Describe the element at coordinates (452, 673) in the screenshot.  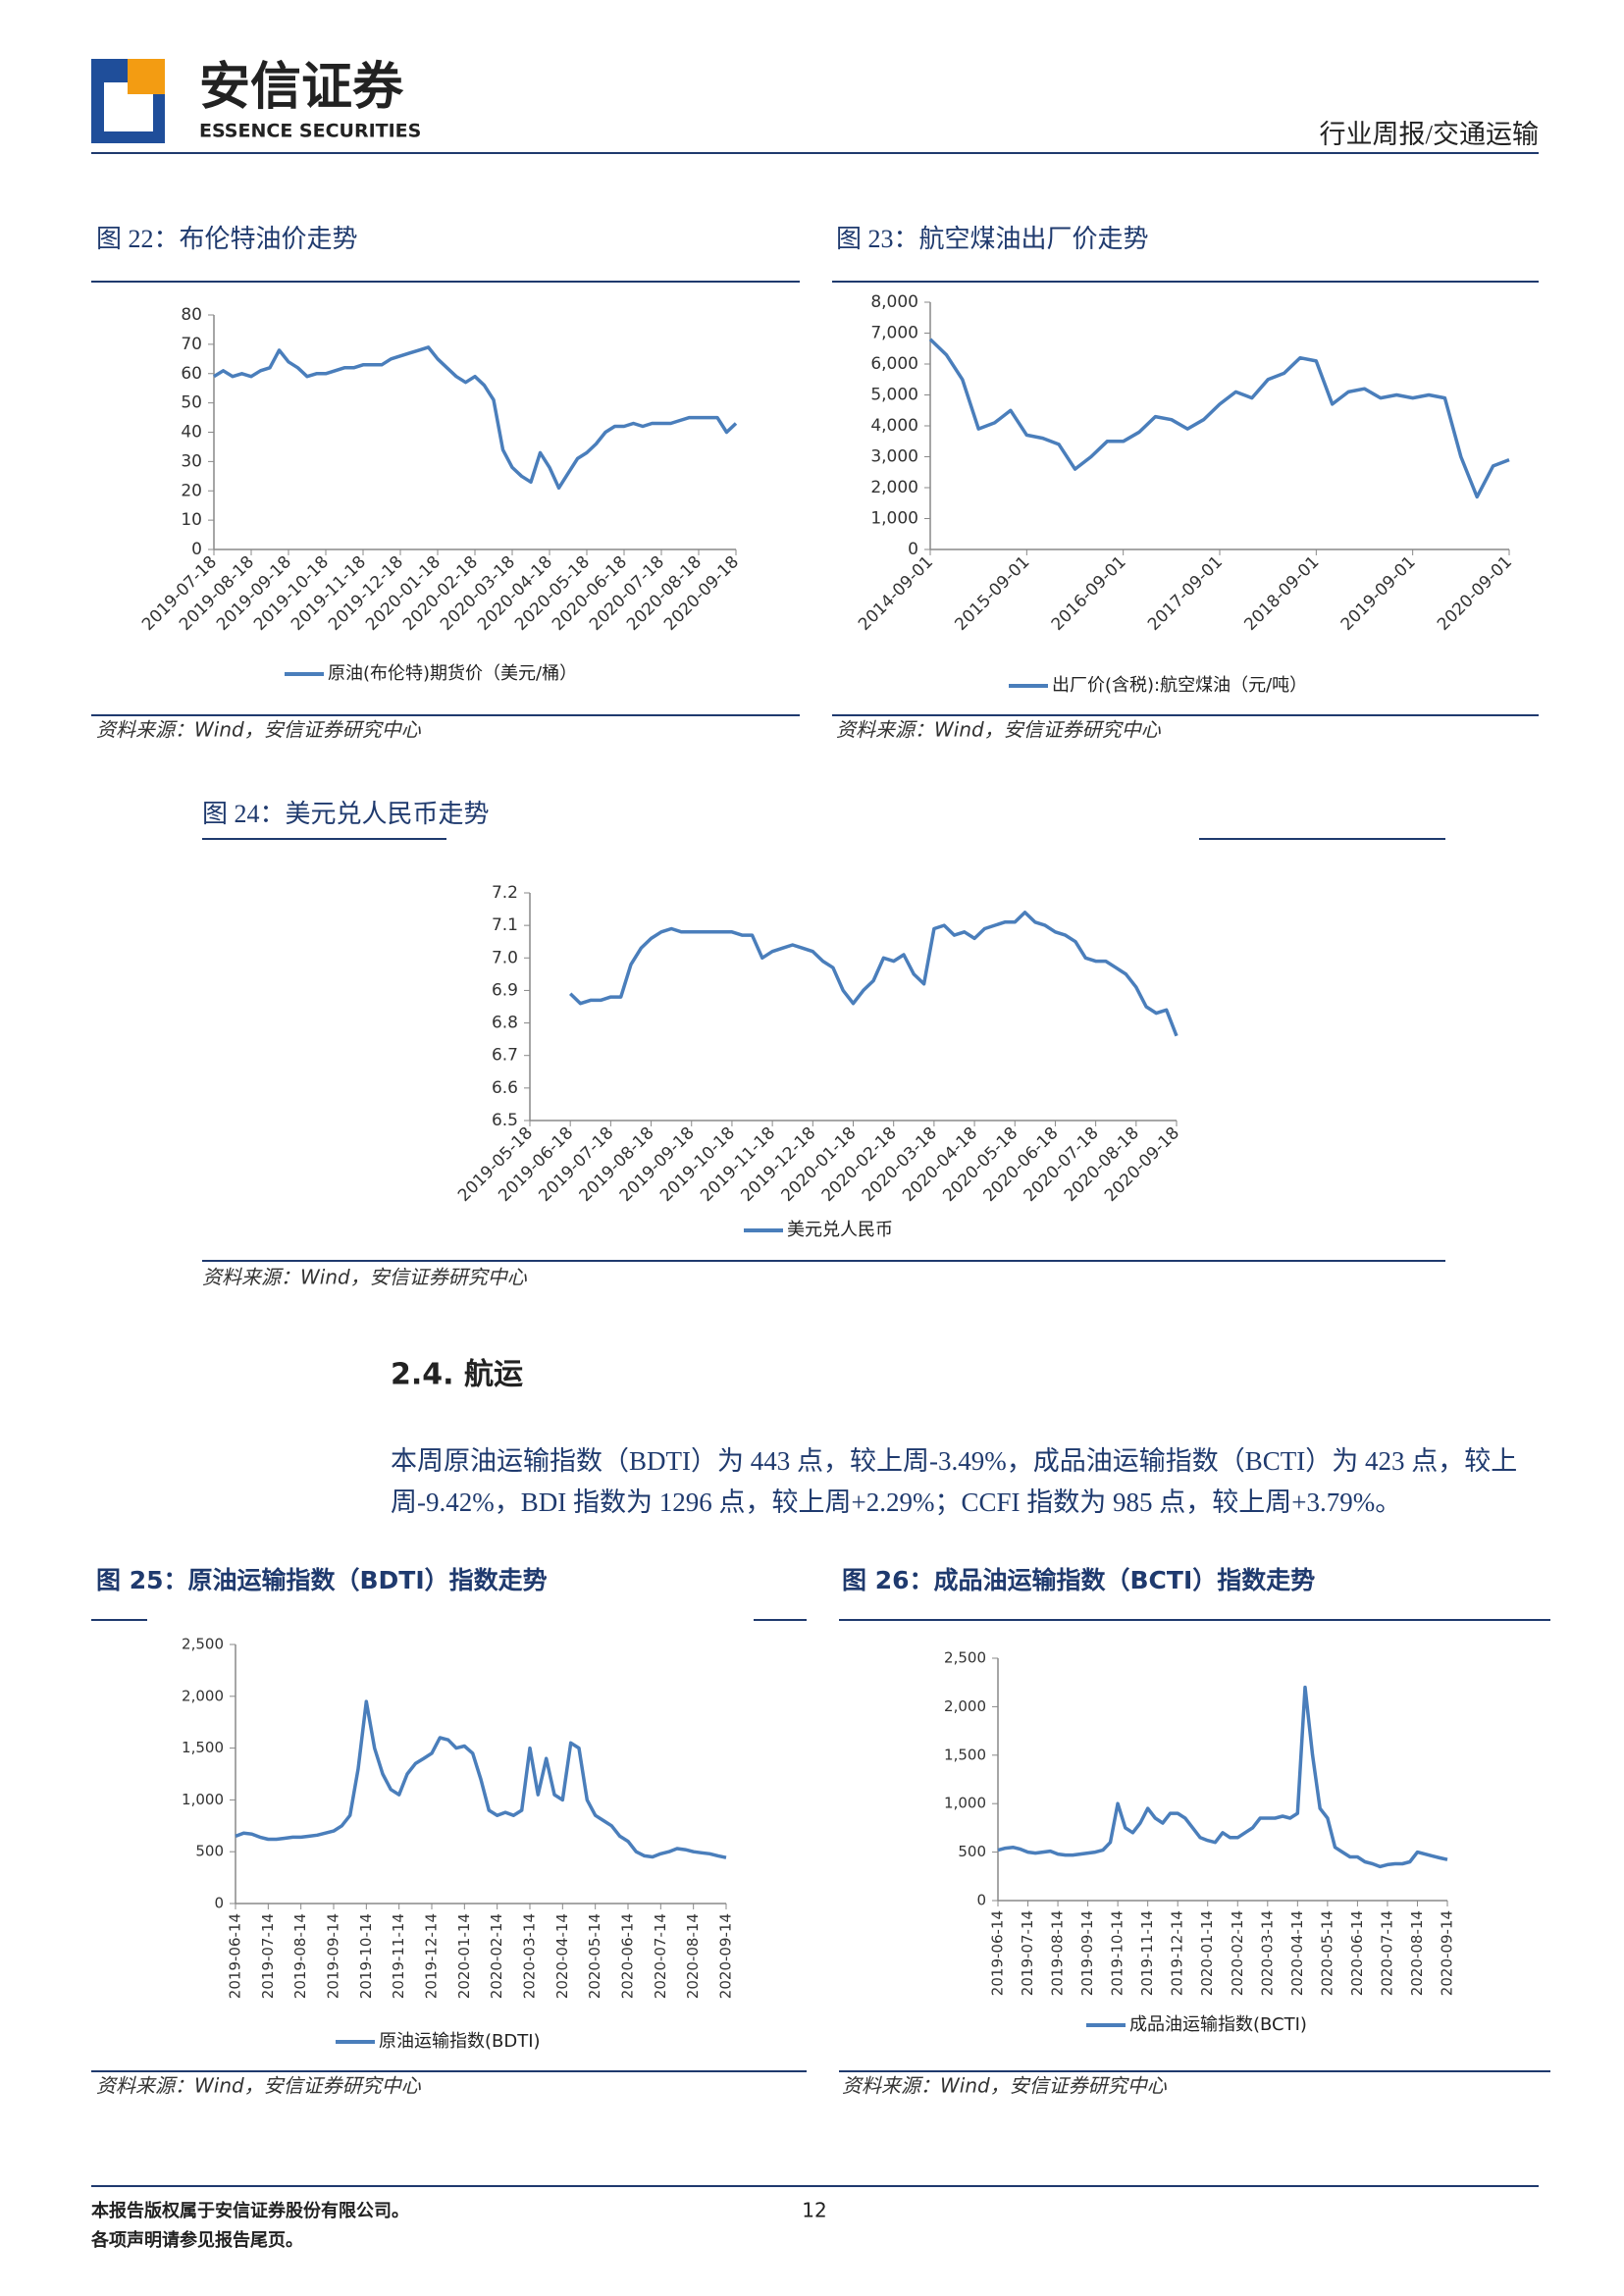
I see `legend-label: 原油(布伦特)期货价（美元/桶）` at that location.